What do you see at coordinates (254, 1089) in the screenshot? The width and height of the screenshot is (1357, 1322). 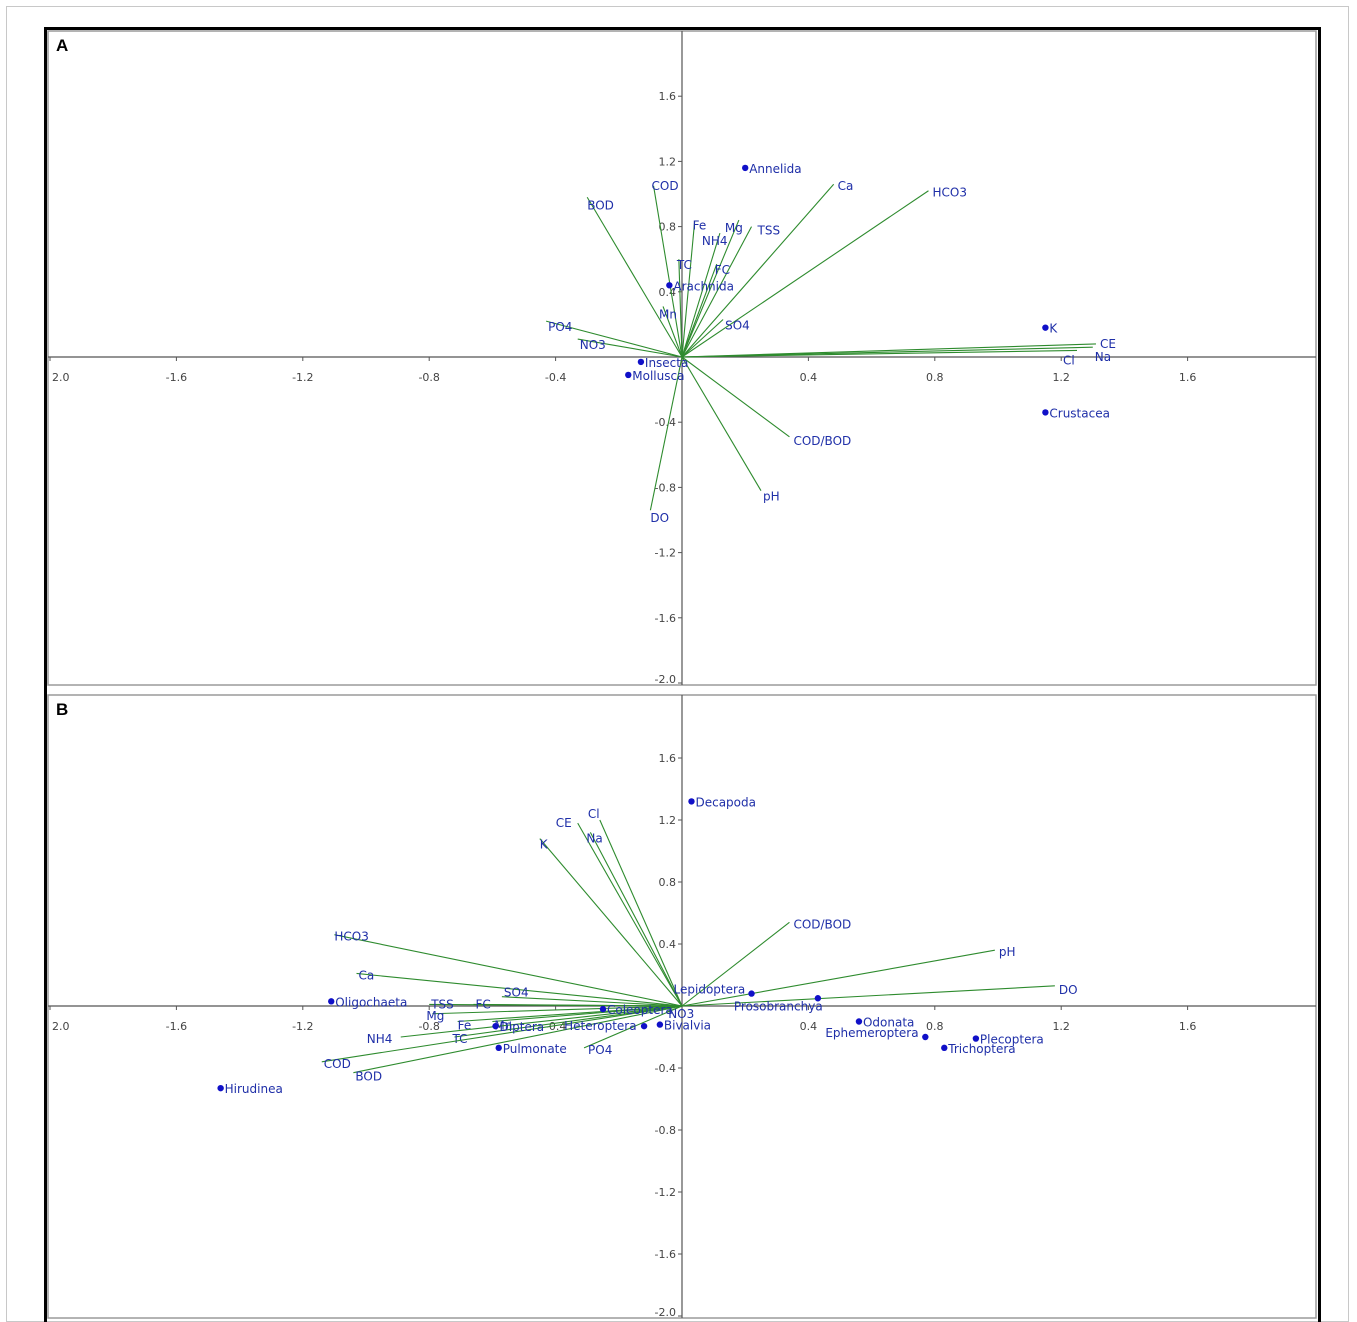 I see `point-label: Hirudinea` at bounding box center [254, 1089].